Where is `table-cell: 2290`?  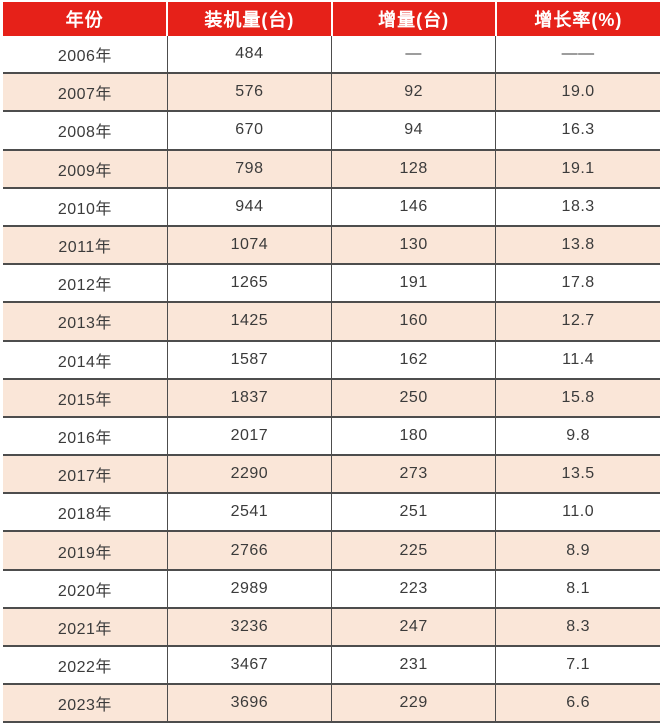
table-cell: 2290 is located at coordinates (249, 474).